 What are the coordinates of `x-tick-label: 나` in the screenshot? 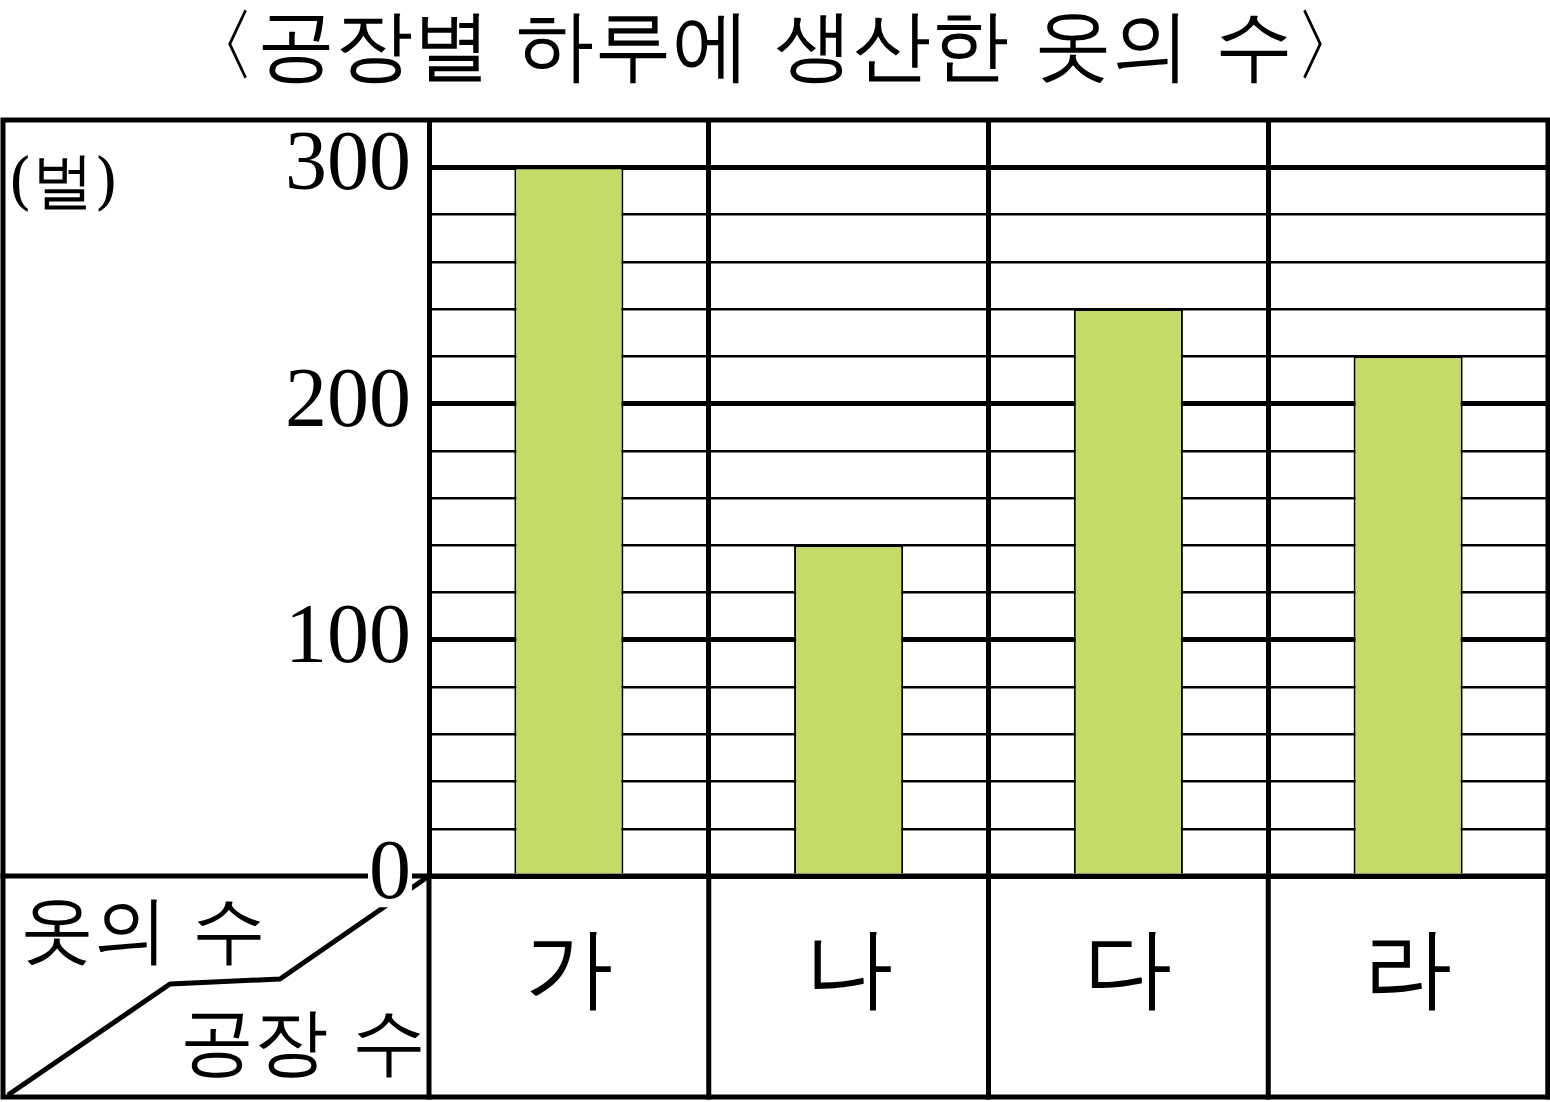 It's located at (848, 967).